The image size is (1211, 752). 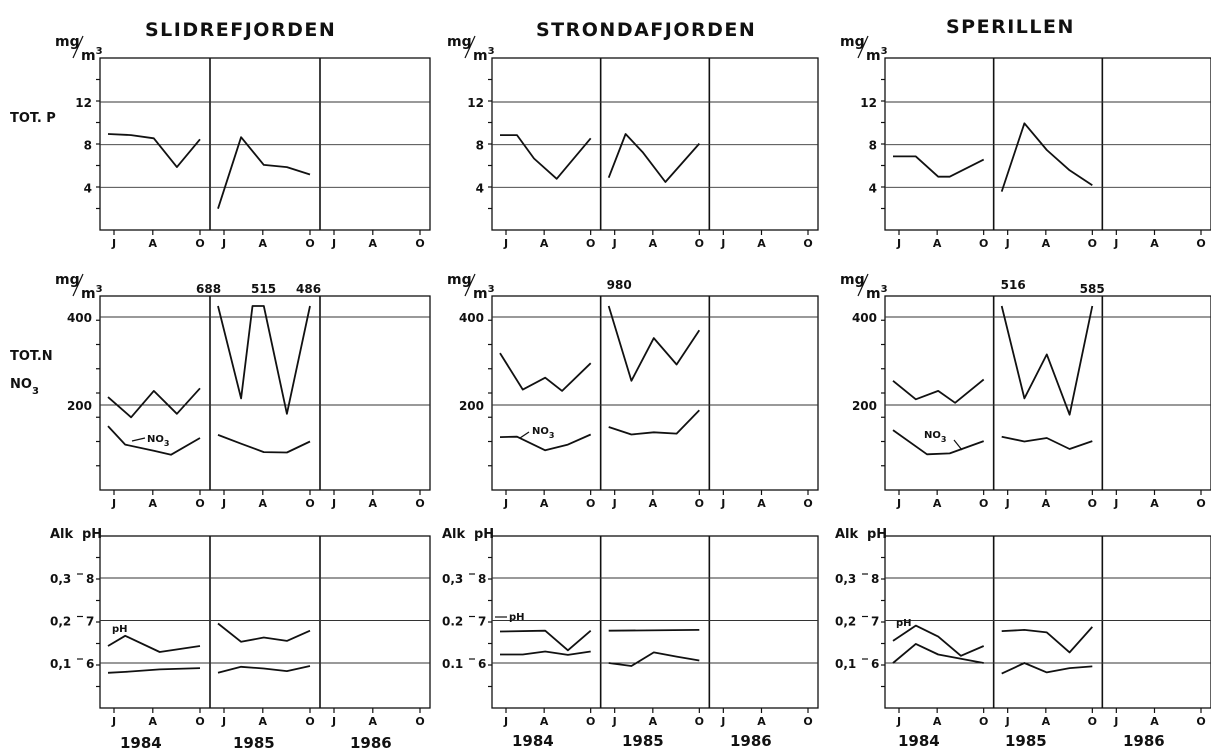 What do you see at coordinates (90, 664) in the screenshot?
I see `ph-tick-label: 6` at bounding box center [90, 664].